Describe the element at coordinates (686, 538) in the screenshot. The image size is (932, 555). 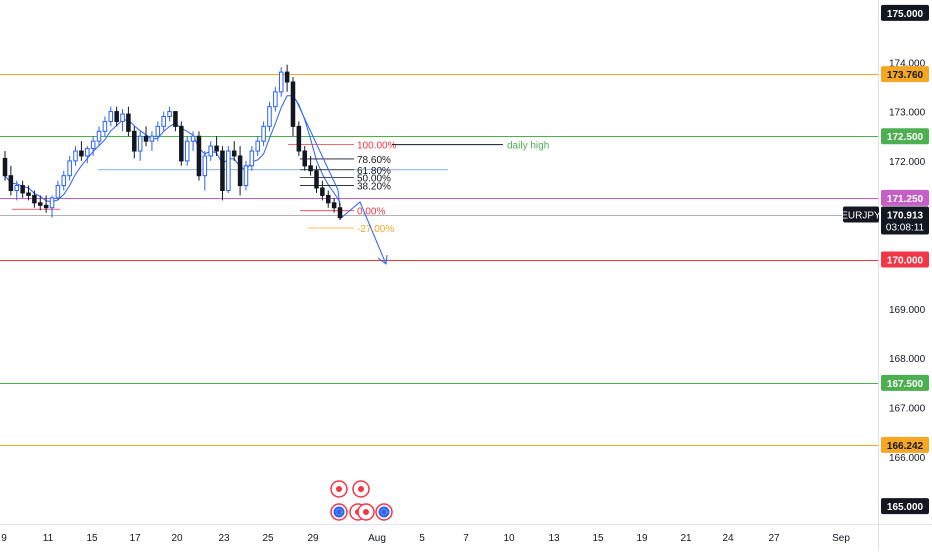
I see `x-tick-label: 21` at that location.